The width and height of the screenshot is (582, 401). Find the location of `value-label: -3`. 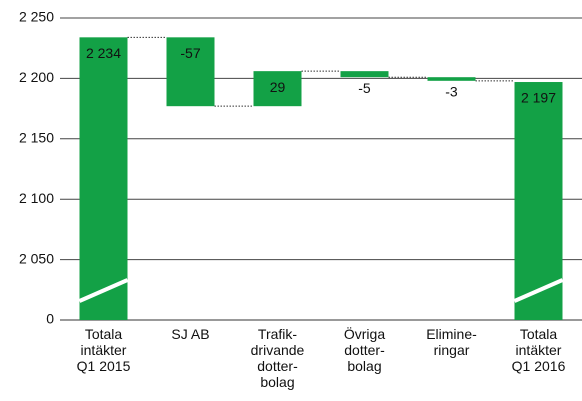

value-label: -3 is located at coordinates (451, 92).